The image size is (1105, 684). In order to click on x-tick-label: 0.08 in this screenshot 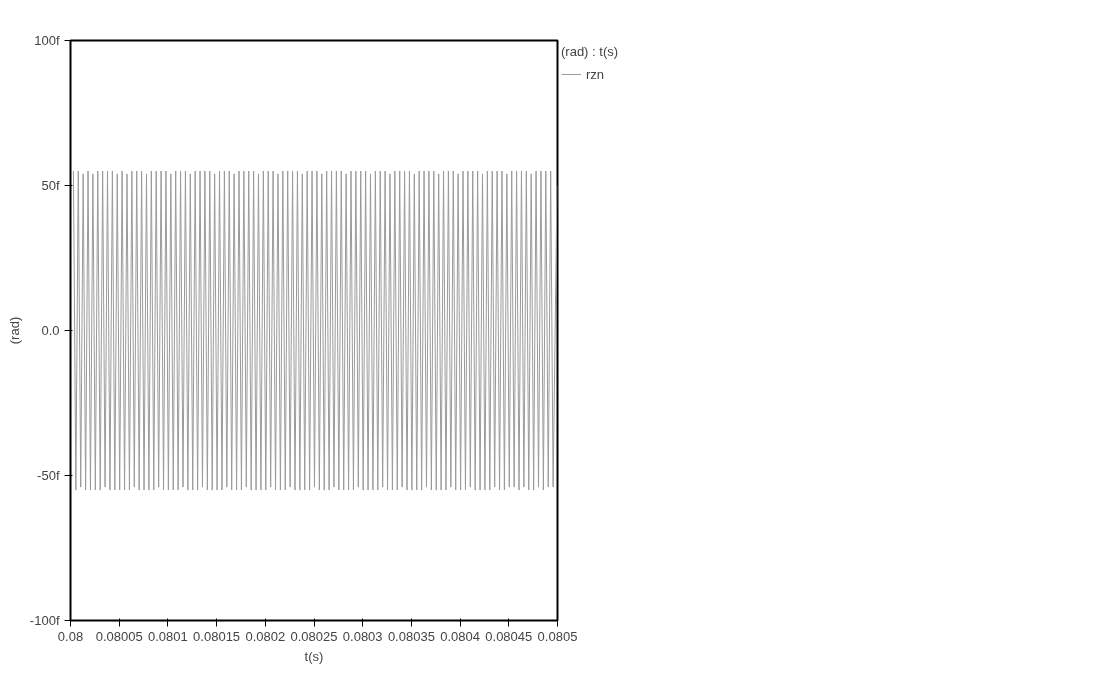, I will do `click(70, 636)`.